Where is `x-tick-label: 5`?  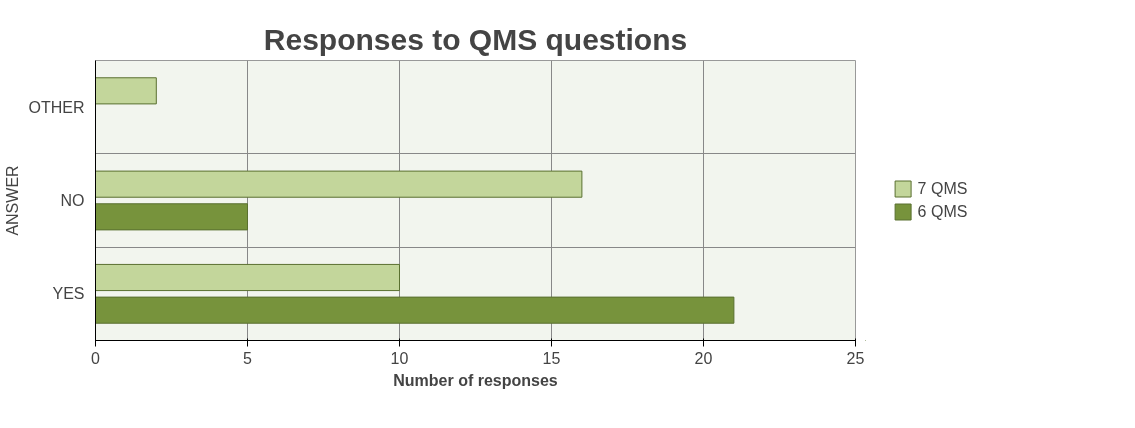 x-tick-label: 5 is located at coordinates (248, 358).